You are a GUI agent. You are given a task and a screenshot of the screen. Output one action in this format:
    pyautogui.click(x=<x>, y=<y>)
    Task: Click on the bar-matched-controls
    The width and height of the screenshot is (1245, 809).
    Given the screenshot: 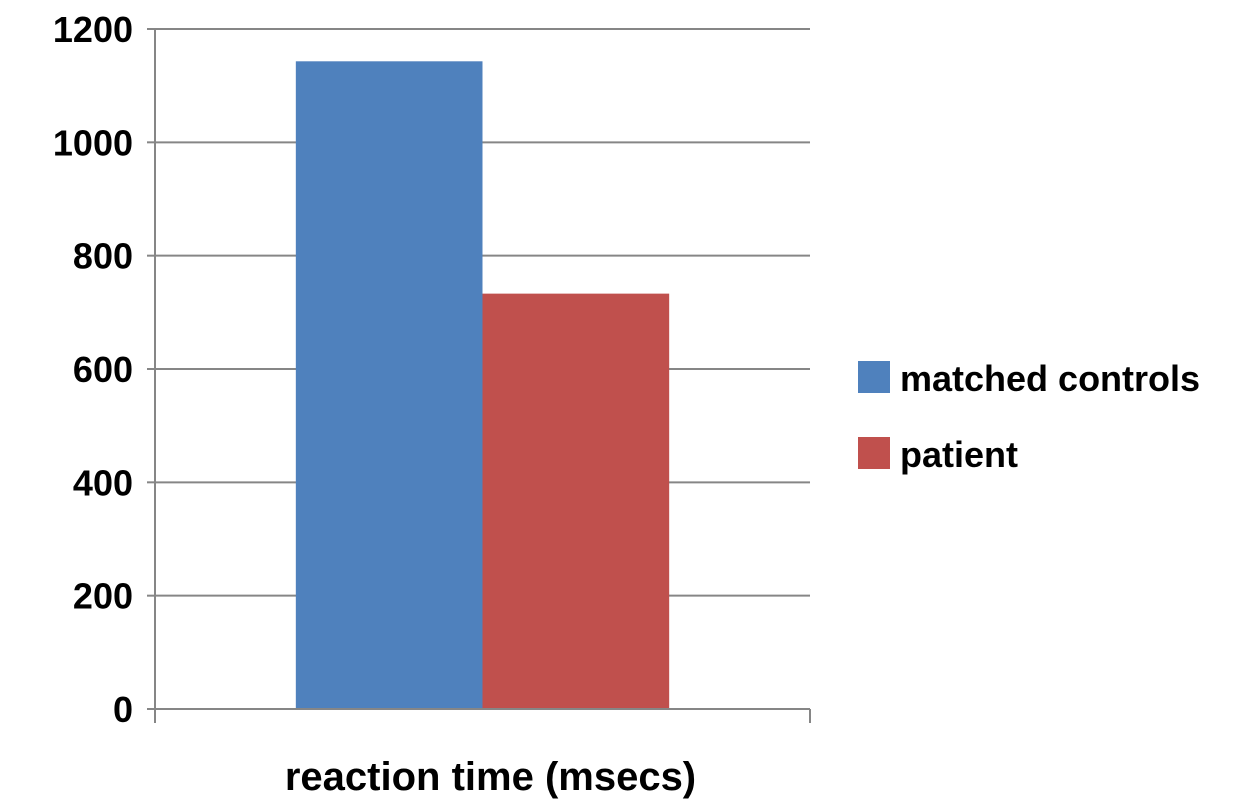 What is the action you would take?
    pyautogui.click(x=389, y=385)
    